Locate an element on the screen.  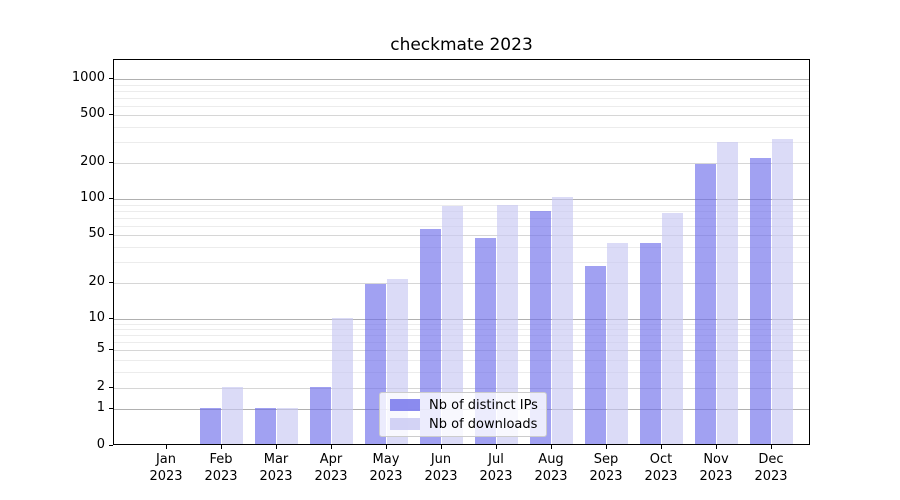
legend-swatch-distinct-ips is located at coordinates (405, 405).